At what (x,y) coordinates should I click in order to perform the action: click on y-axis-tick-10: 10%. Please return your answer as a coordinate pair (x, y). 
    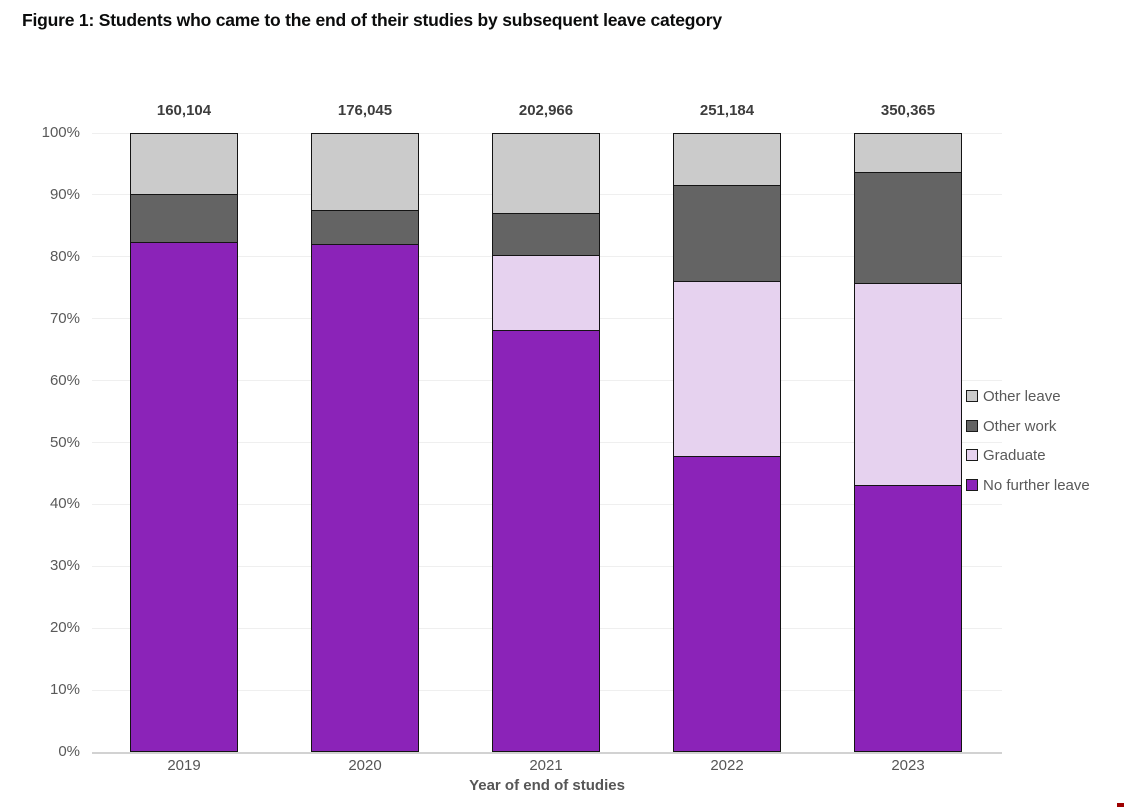
    Looking at the image, I should click on (64, 690).